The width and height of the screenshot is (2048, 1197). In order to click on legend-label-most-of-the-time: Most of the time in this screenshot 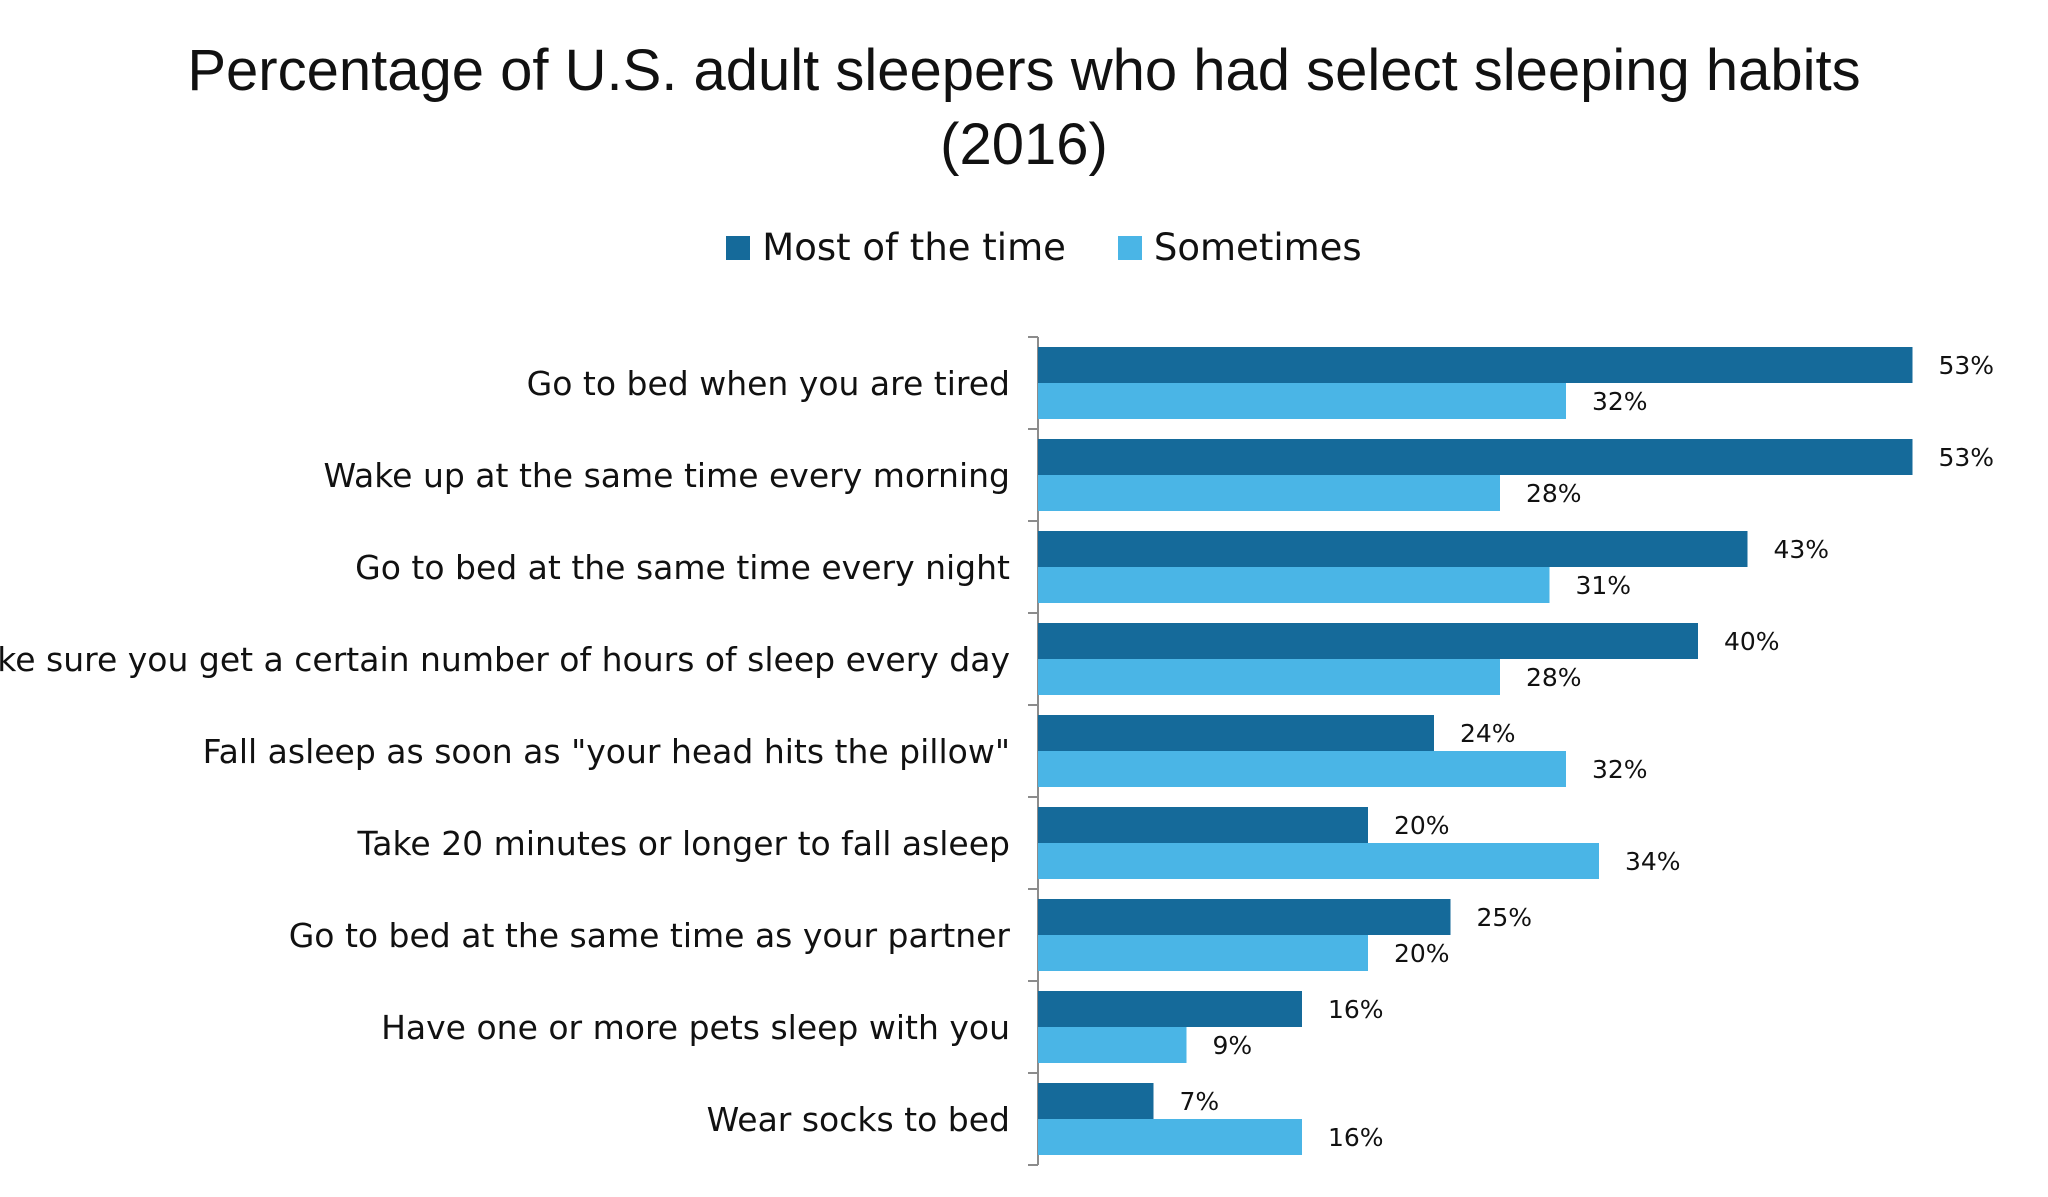, I will do `click(914, 247)`.